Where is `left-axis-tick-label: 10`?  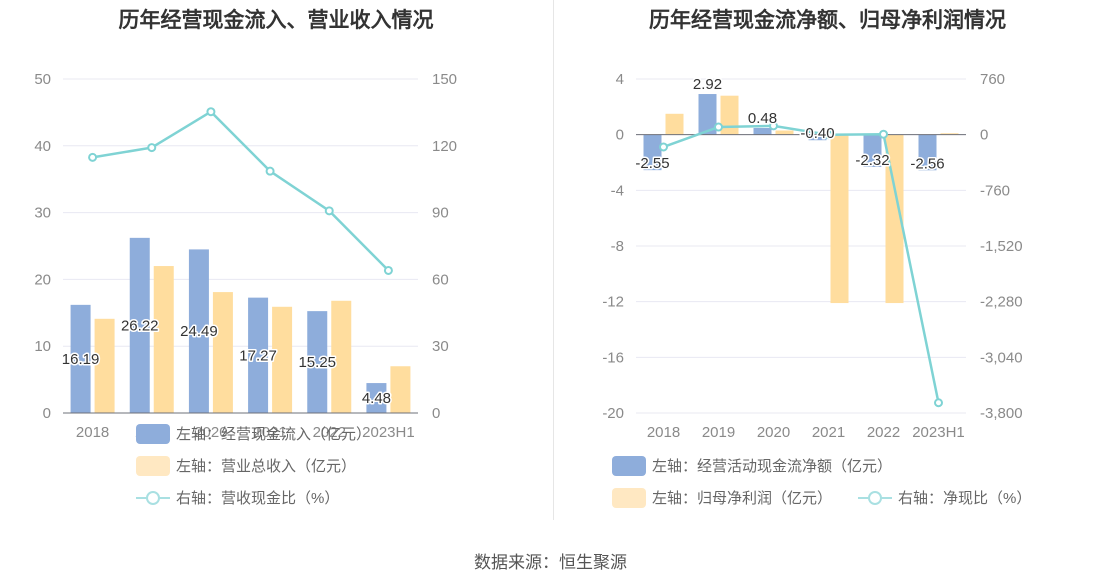
left-axis-tick-label: 10 is located at coordinates (42, 346).